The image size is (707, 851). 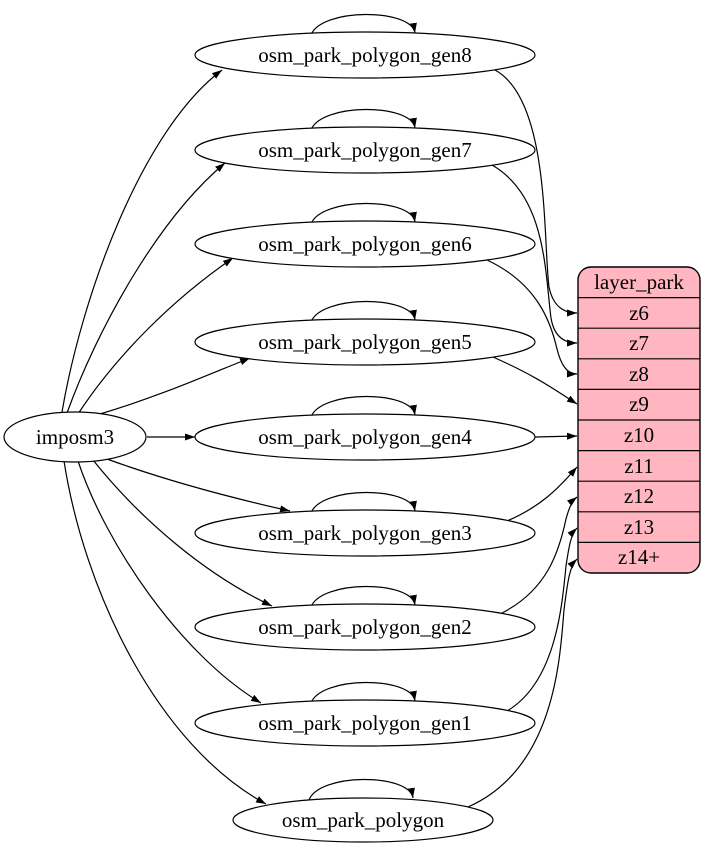 I want to click on gen6-label: osm_park_polygon_gen6, so click(x=364, y=244).